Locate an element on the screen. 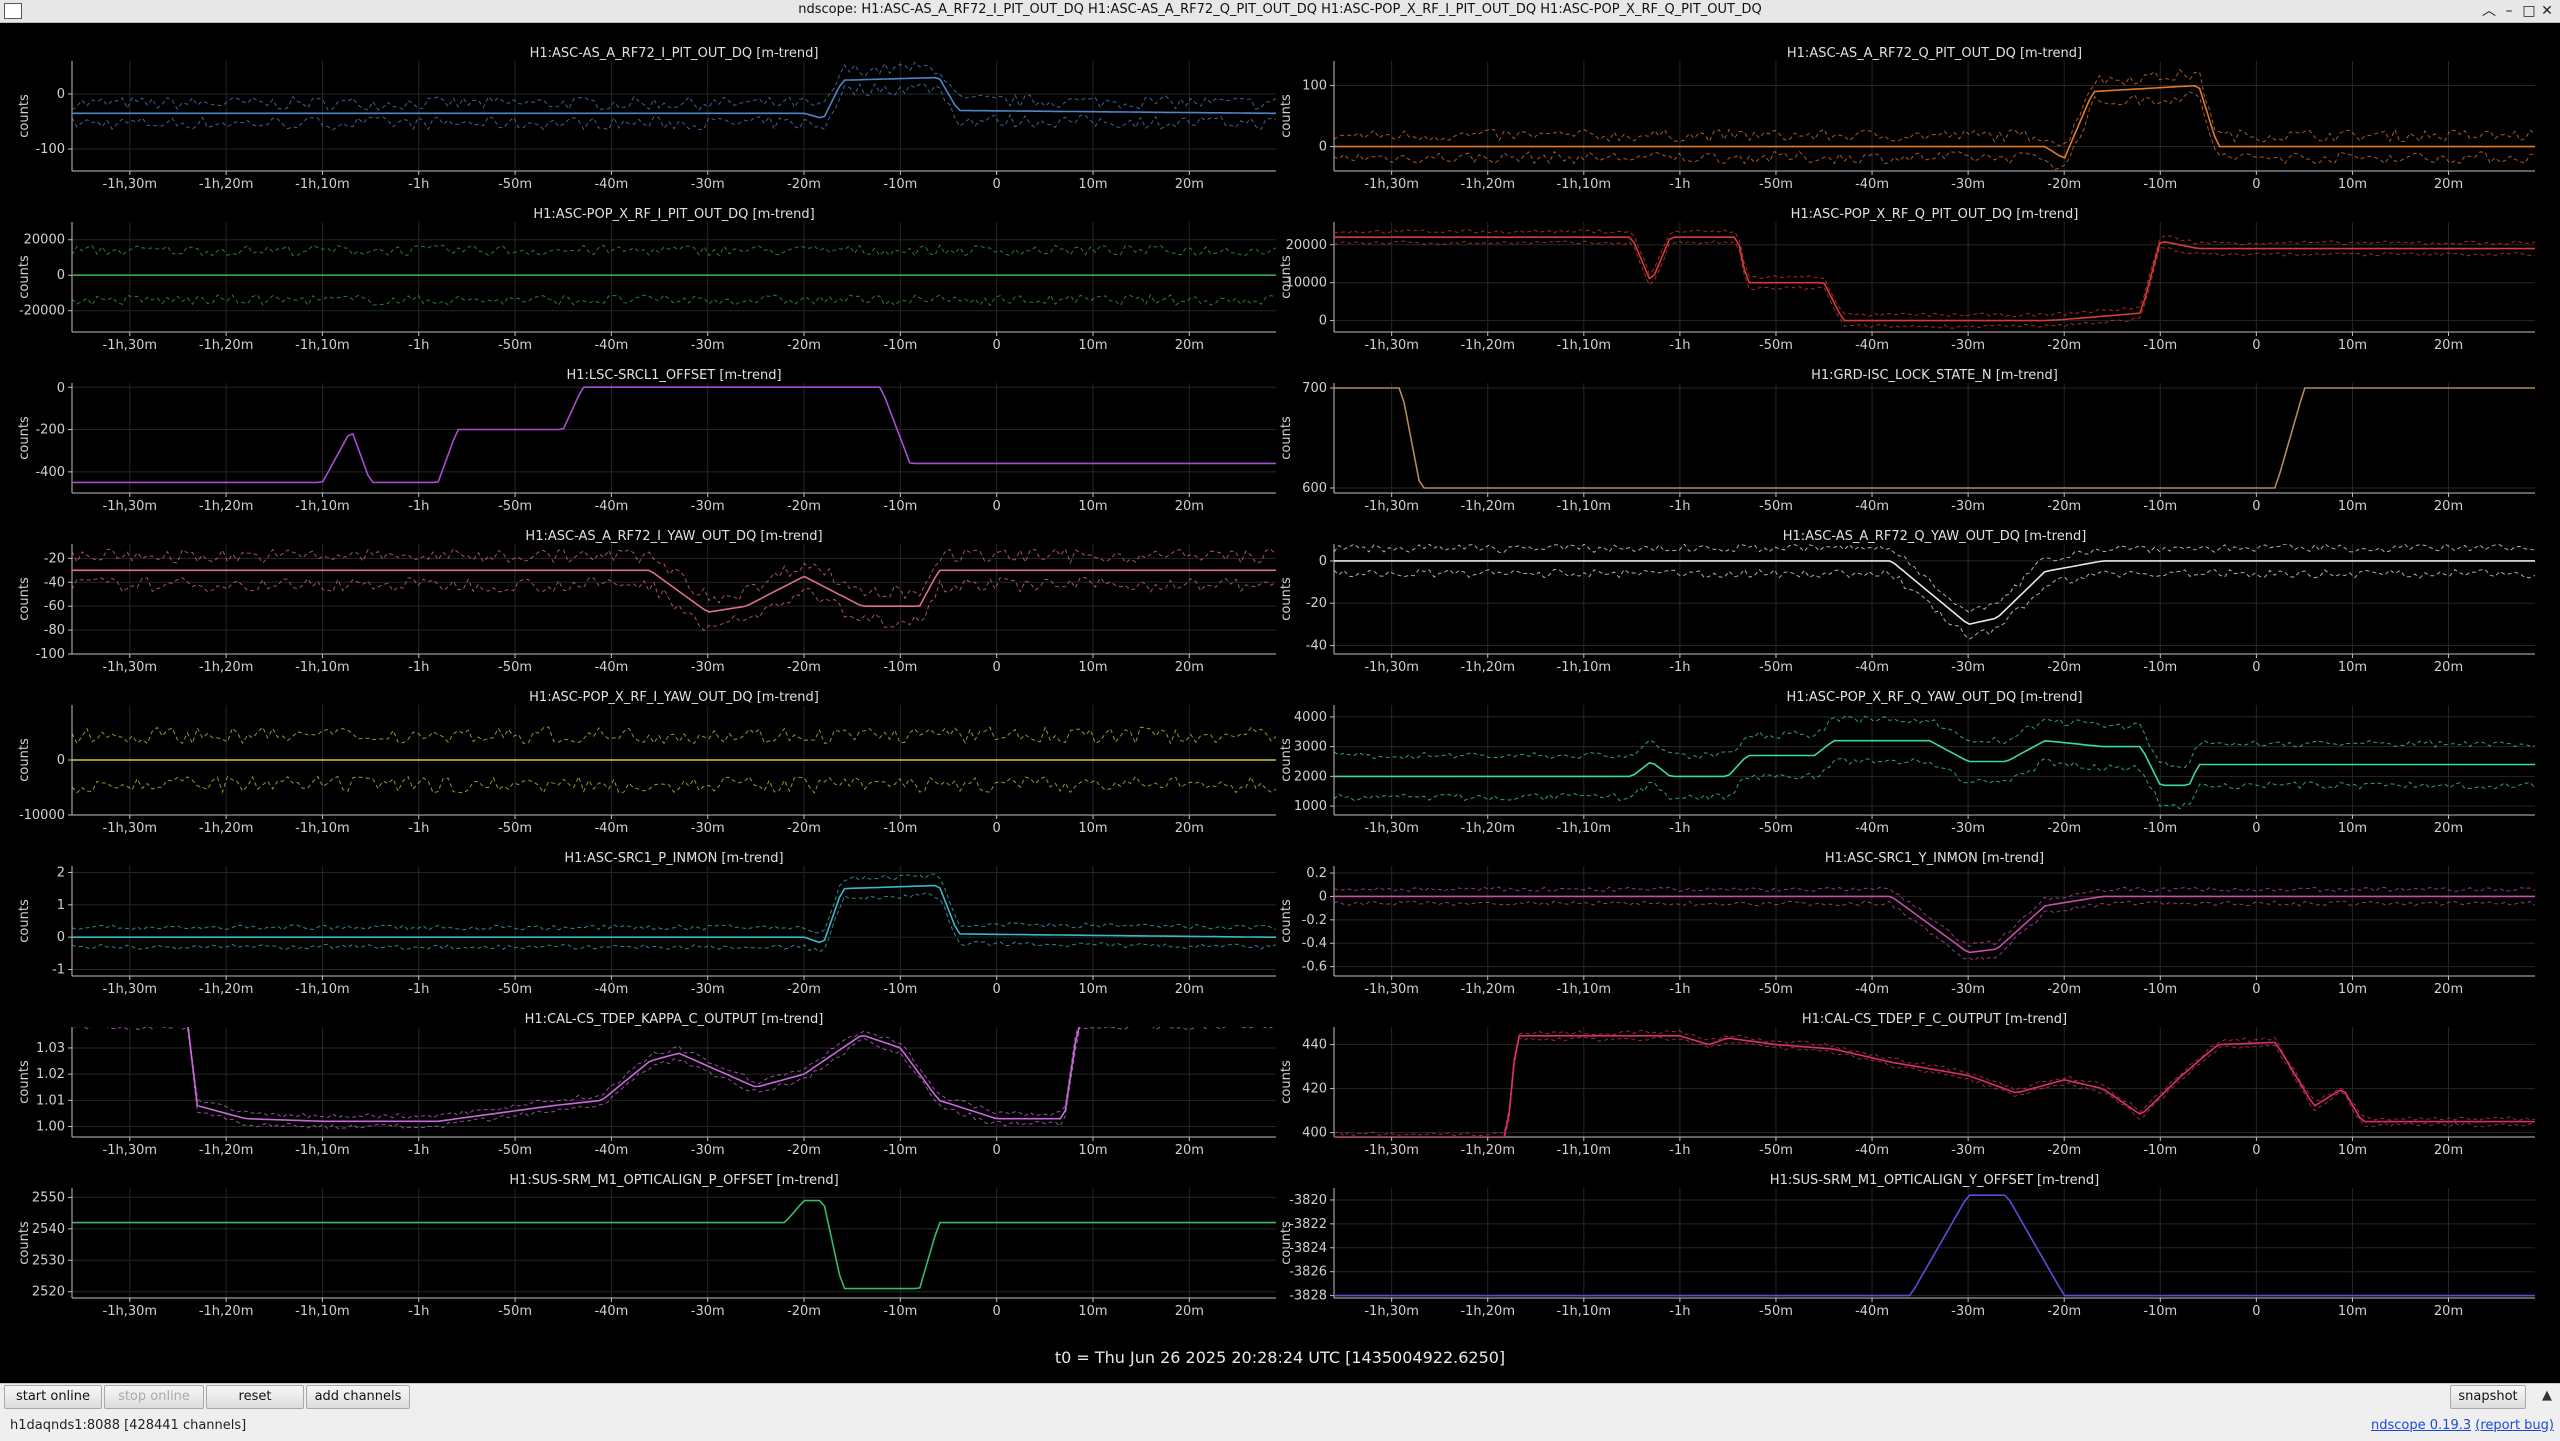 This screenshot has height=1441, width=2560. plot-title: H1:LSC-SRCL1_OFFSET [m-trend] is located at coordinates (673, 375).